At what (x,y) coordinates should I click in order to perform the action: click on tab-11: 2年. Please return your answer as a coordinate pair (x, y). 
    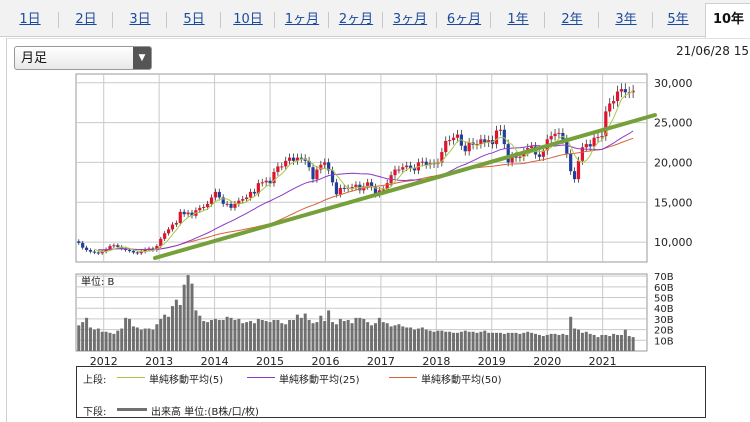
    Looking at the image, I should click on (572, 19).